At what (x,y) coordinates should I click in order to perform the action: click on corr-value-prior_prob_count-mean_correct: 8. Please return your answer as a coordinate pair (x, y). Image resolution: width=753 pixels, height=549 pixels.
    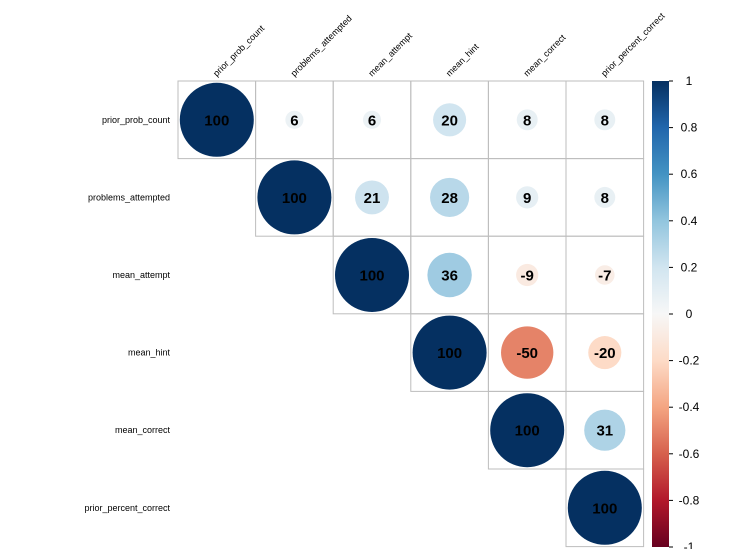
    Looking at the image, I should click on (527, 120).